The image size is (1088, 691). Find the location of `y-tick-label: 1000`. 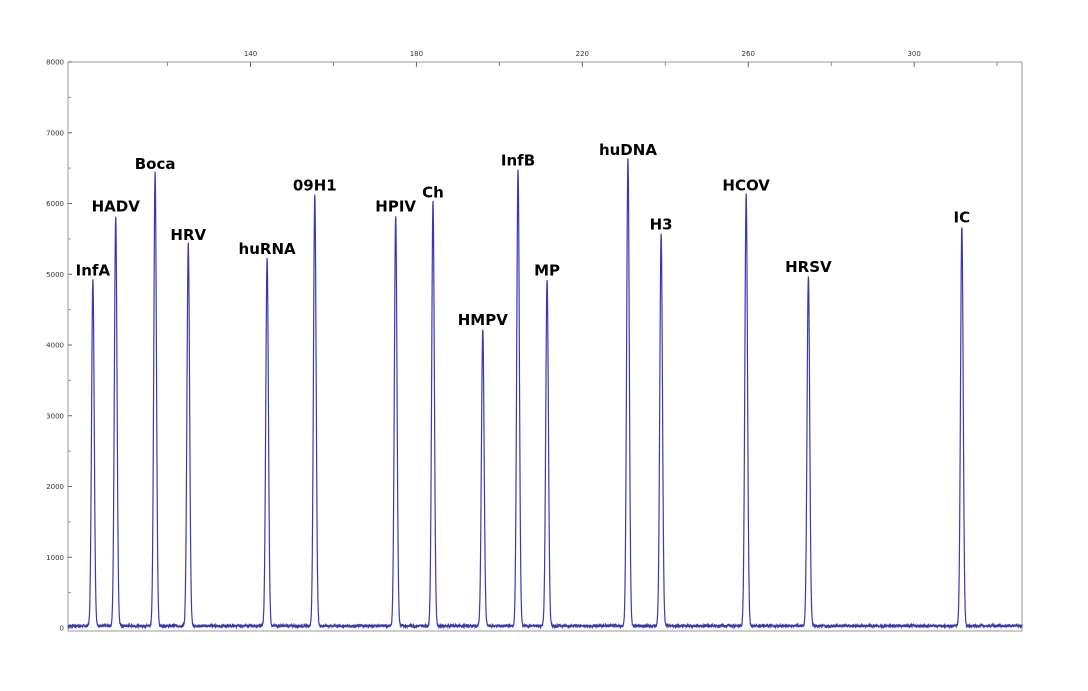

y-tick-label: 1000 is located at coordinates (55, 558).